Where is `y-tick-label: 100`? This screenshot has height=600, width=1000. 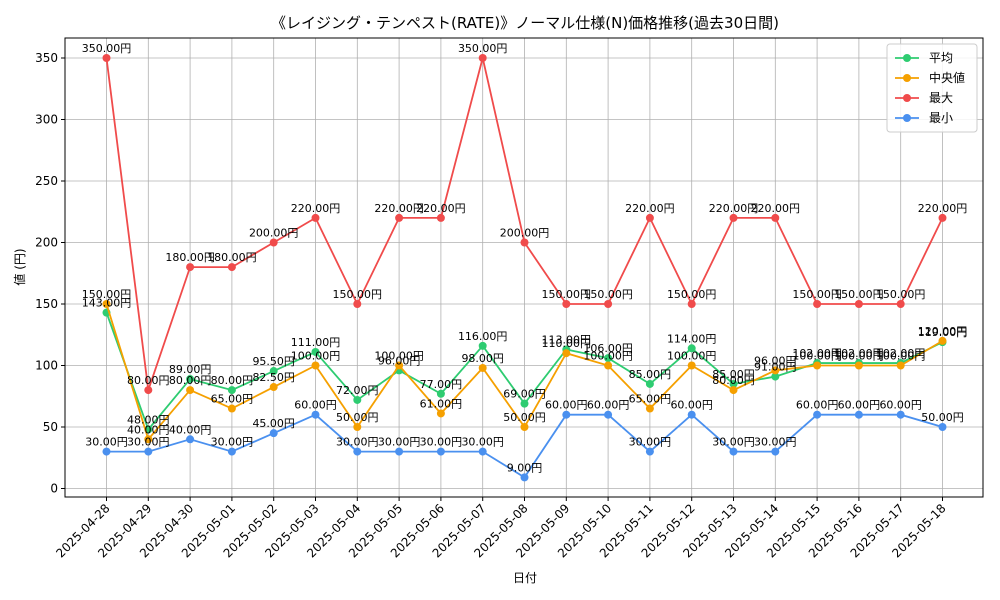
y-tick-label: 100 is located at coordinates (46, 366).